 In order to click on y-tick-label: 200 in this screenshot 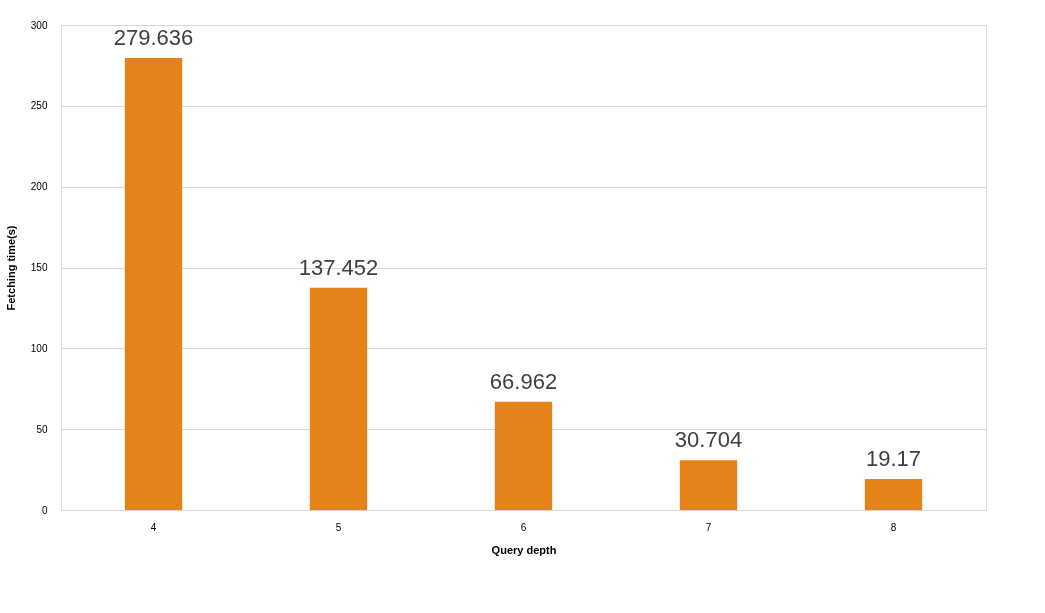, I will do `click(39, 187)`.